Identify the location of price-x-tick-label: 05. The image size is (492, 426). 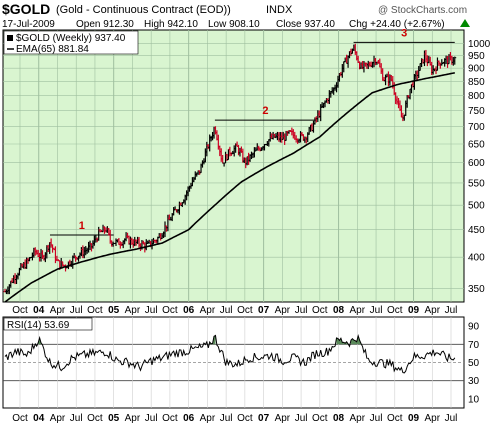
(114, 310).